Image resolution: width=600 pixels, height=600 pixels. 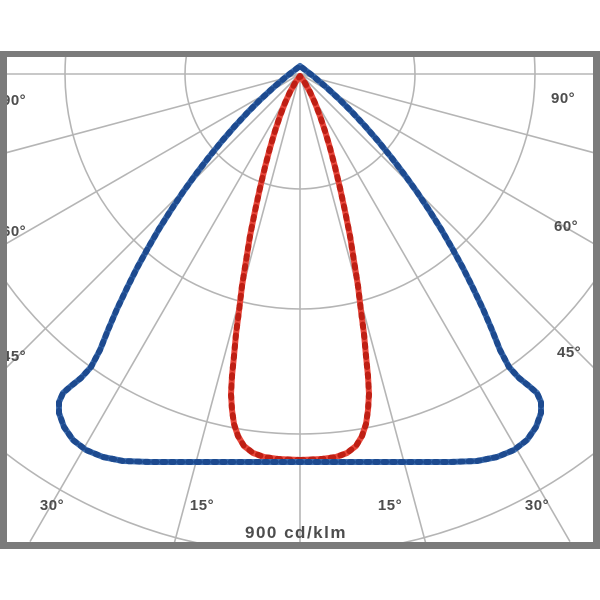 What do you see at coordinates (3, 300) in the screenshot?
I see `frame-left` at bounding box center [3, 300].